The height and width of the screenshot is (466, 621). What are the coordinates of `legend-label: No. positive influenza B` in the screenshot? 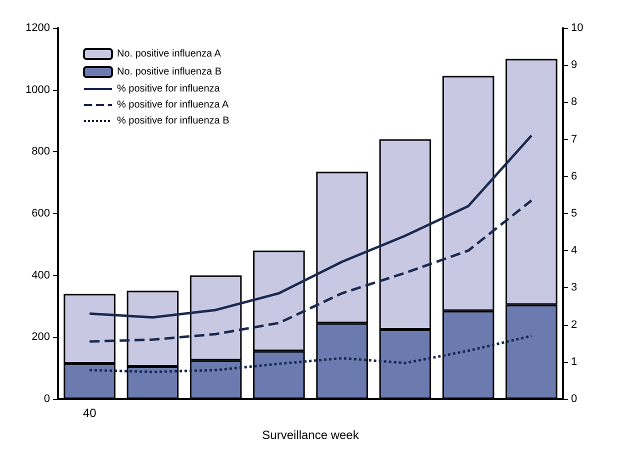 It's located at (169, 72).